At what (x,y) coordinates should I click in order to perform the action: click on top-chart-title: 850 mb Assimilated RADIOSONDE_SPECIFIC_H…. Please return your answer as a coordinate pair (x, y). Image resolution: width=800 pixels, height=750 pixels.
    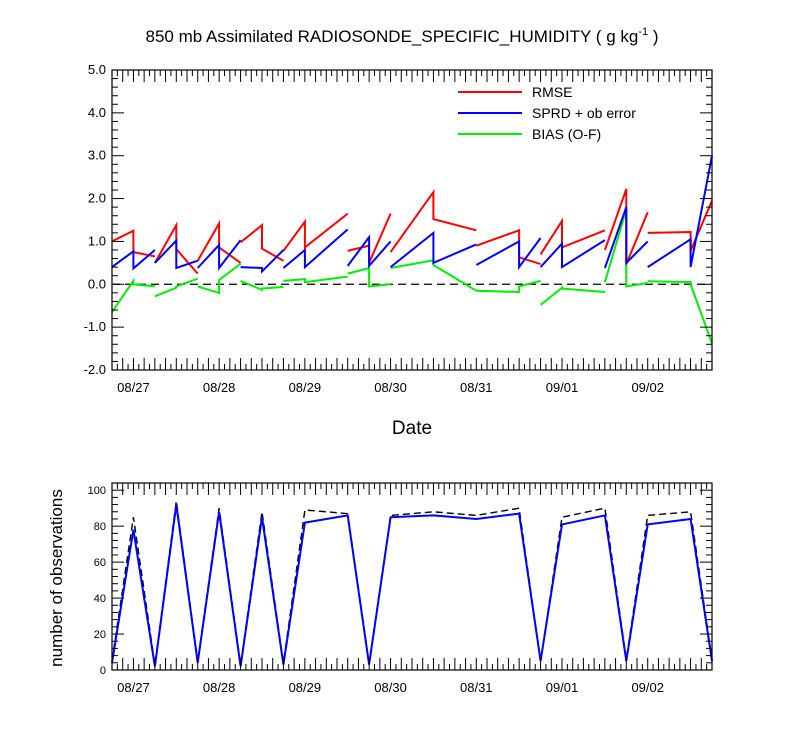
    Looking at the image, I should click on (402, 36).